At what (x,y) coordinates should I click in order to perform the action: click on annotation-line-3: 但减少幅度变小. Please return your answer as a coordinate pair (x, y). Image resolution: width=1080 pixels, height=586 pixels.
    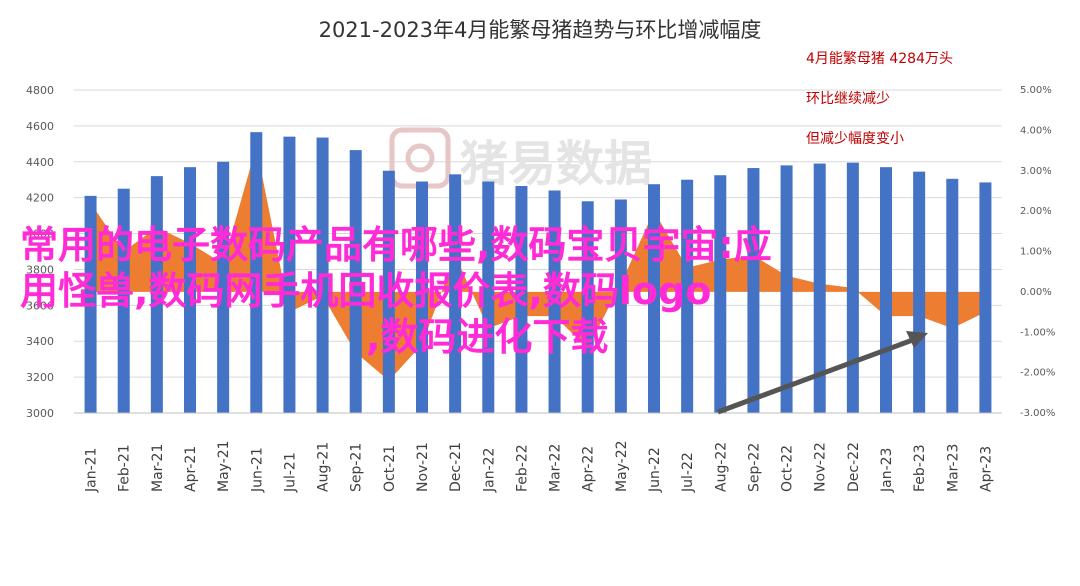
    Looking at the image, I should click on (855, 139).